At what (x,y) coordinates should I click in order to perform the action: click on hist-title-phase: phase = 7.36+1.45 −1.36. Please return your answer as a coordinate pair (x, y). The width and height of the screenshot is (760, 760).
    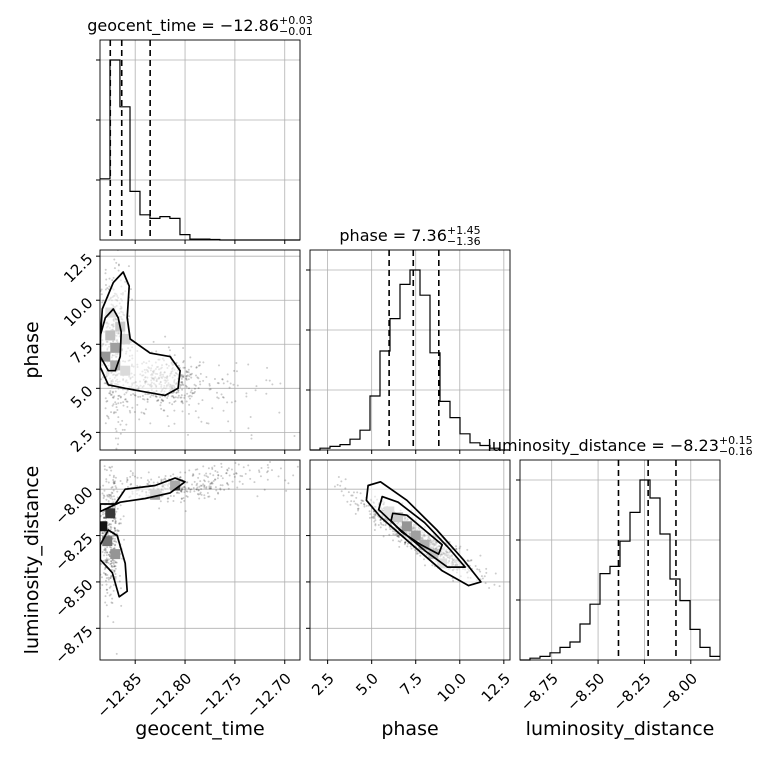
    Looking at the image, I should click on (409, 236).